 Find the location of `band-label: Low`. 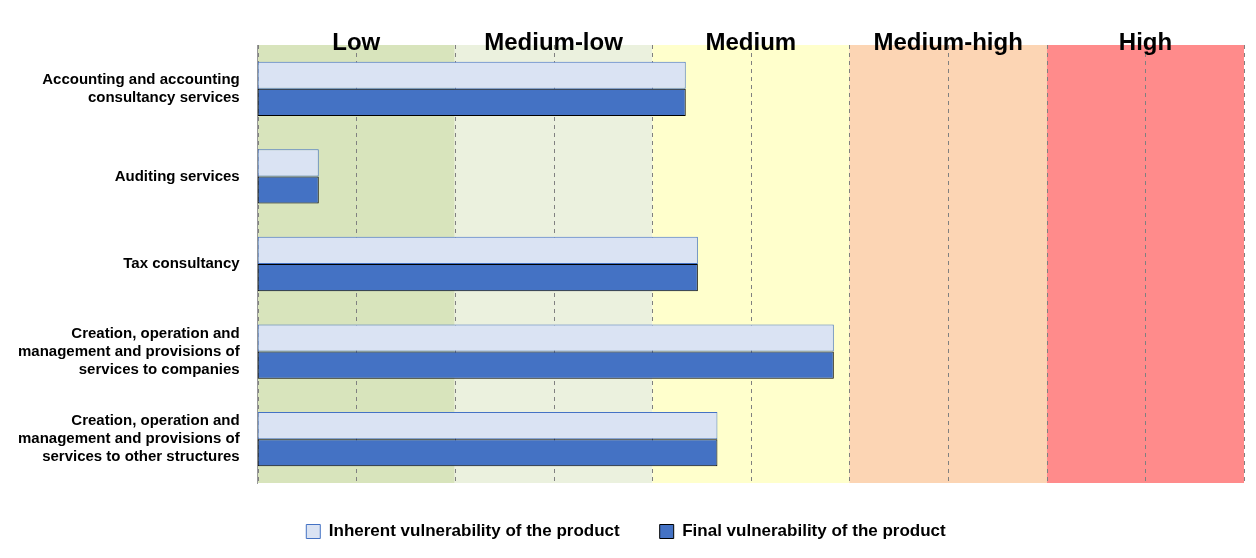

band-label: Low is located at coordinates (356, 41).